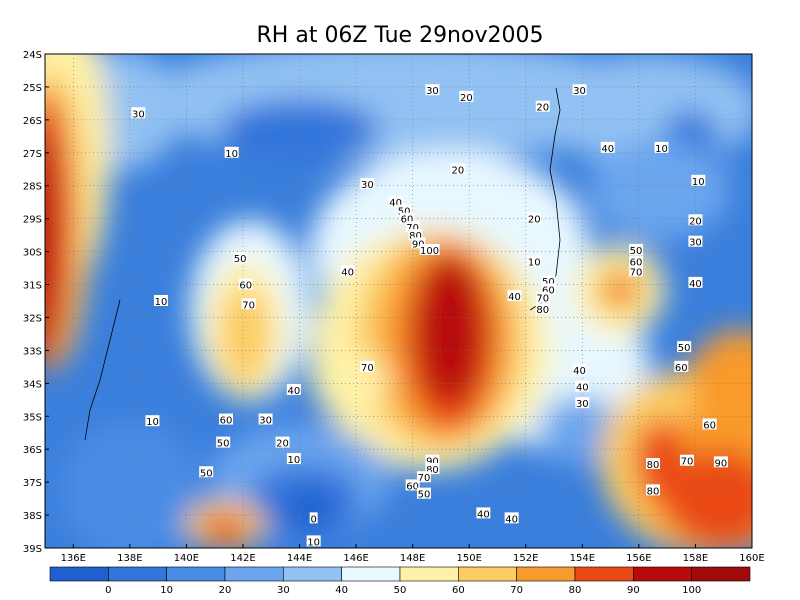 This screenshot has height=600, width=800. I want to click on x-tick-label: 148E, so click(412, 558).